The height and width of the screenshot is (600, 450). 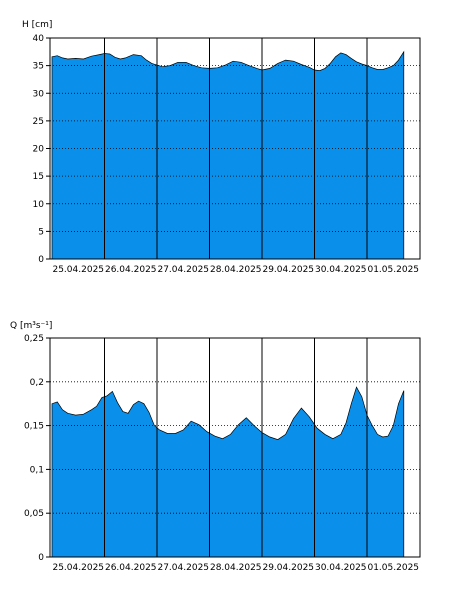 What do you see at coordinates (41, 232) in the screenshot?
I see `y-tick-label: 5` at bounding box center [41, 232].